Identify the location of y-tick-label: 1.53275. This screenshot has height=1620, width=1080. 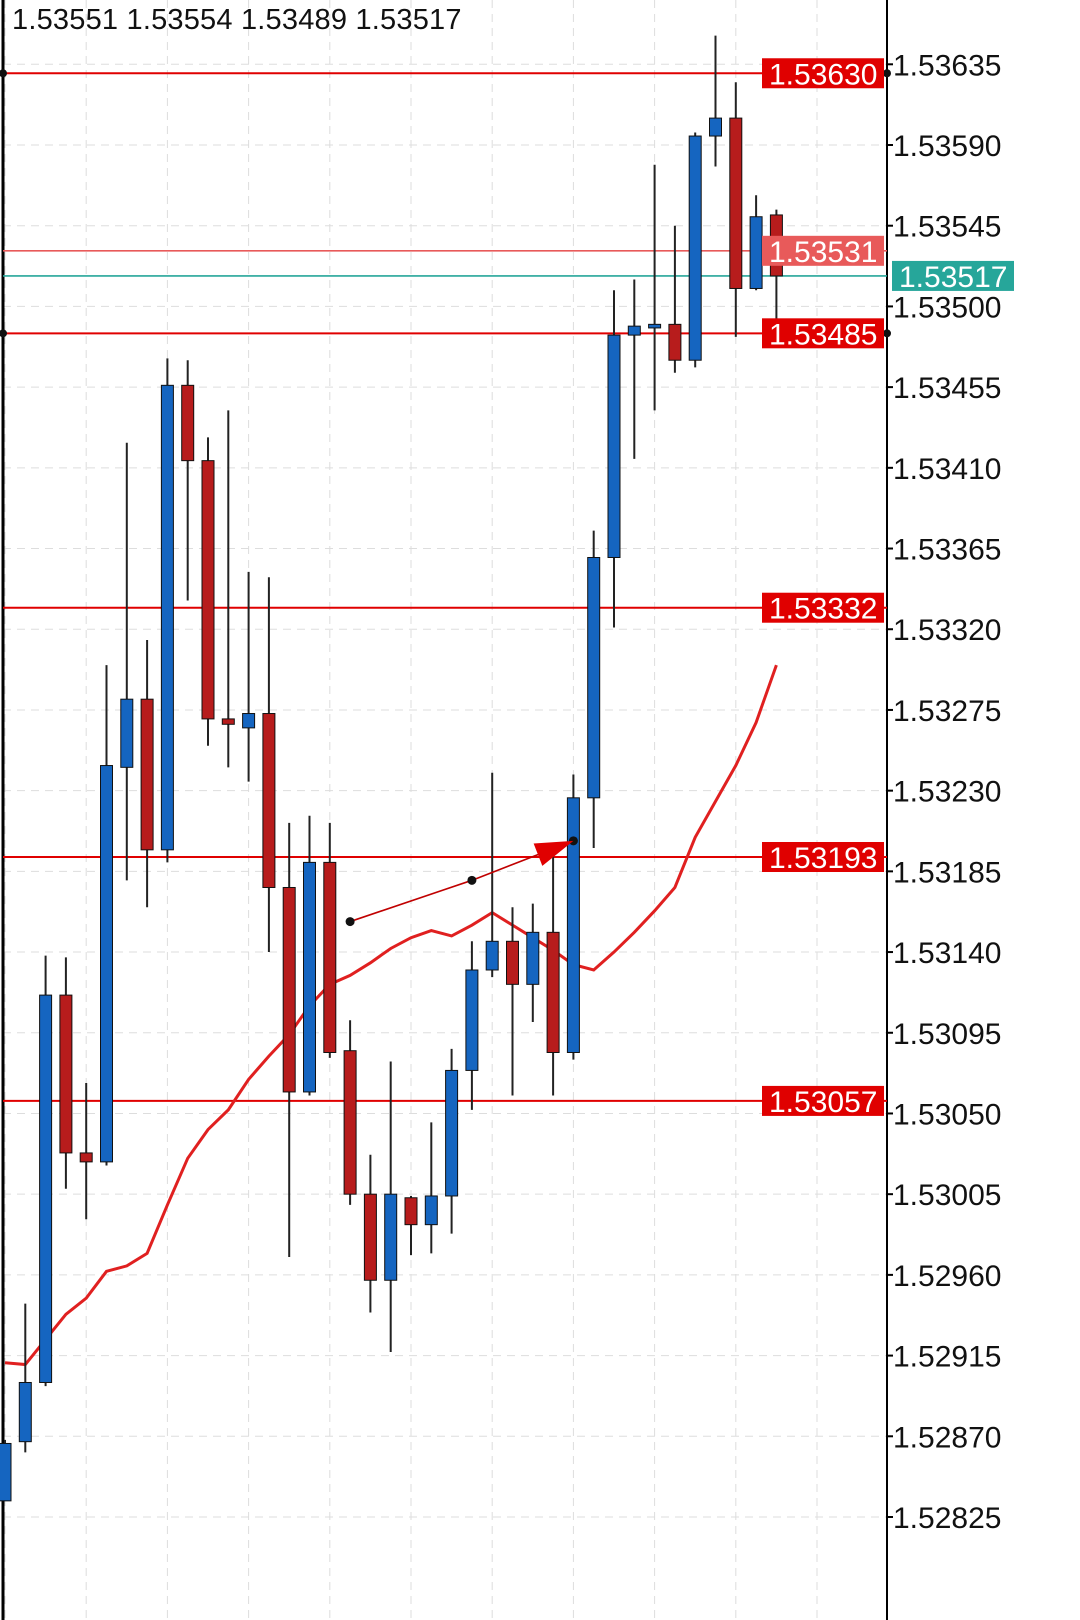
(947, 711).